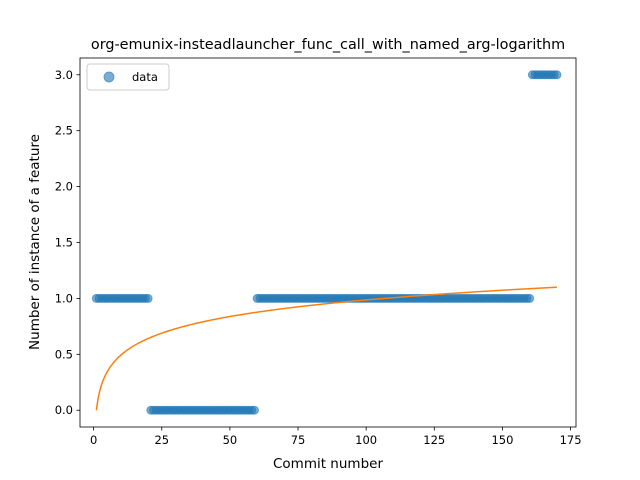 The width and height of the screenshot is (640, 480). I want to click on y-tick-label: 2.5, so click(64, 131).